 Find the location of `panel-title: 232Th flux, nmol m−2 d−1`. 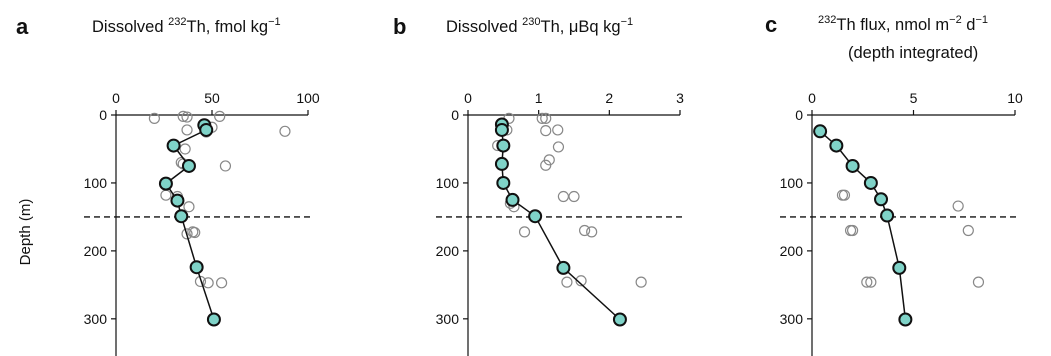

panel-title: 232Th flux, nmol m−2 d−1 is located at coordinates (903, 24).